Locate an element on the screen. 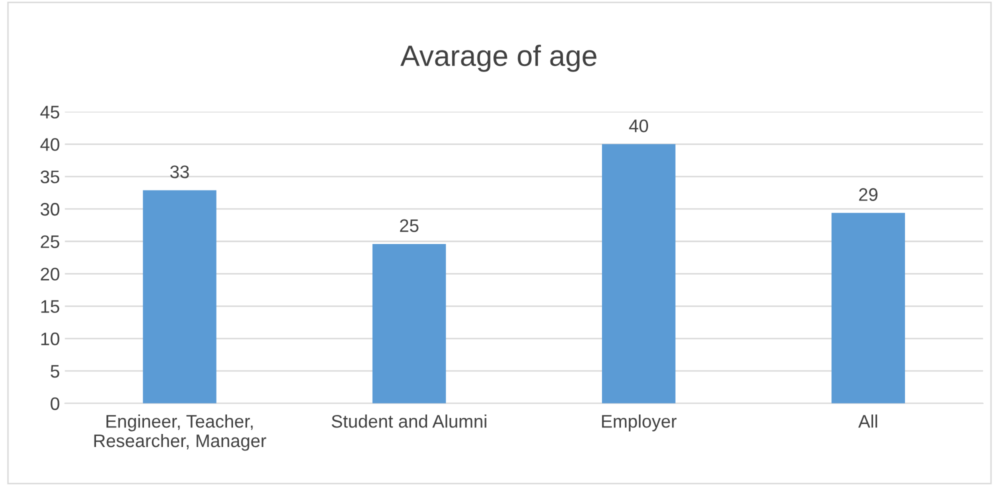  y-tick-label: 30 is located at coordinates (50, 209).